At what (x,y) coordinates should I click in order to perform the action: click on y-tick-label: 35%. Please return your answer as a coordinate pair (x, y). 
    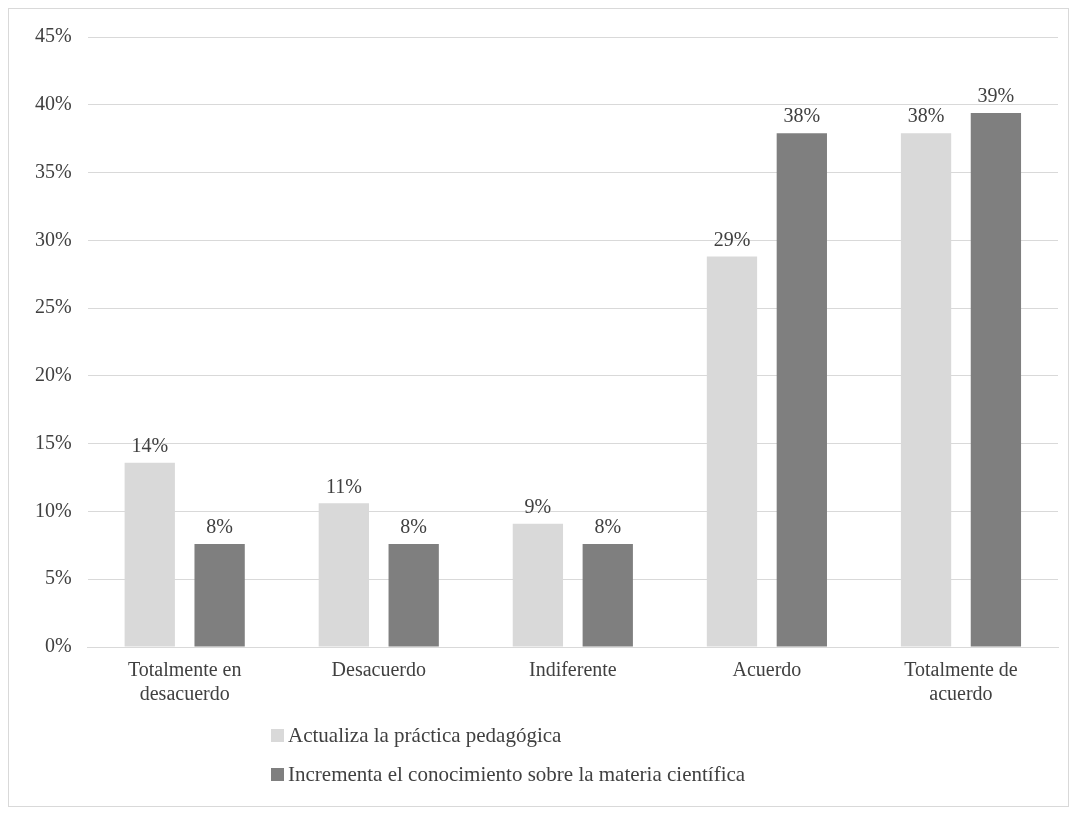
    Looking at the image, I should click on (53, 170).